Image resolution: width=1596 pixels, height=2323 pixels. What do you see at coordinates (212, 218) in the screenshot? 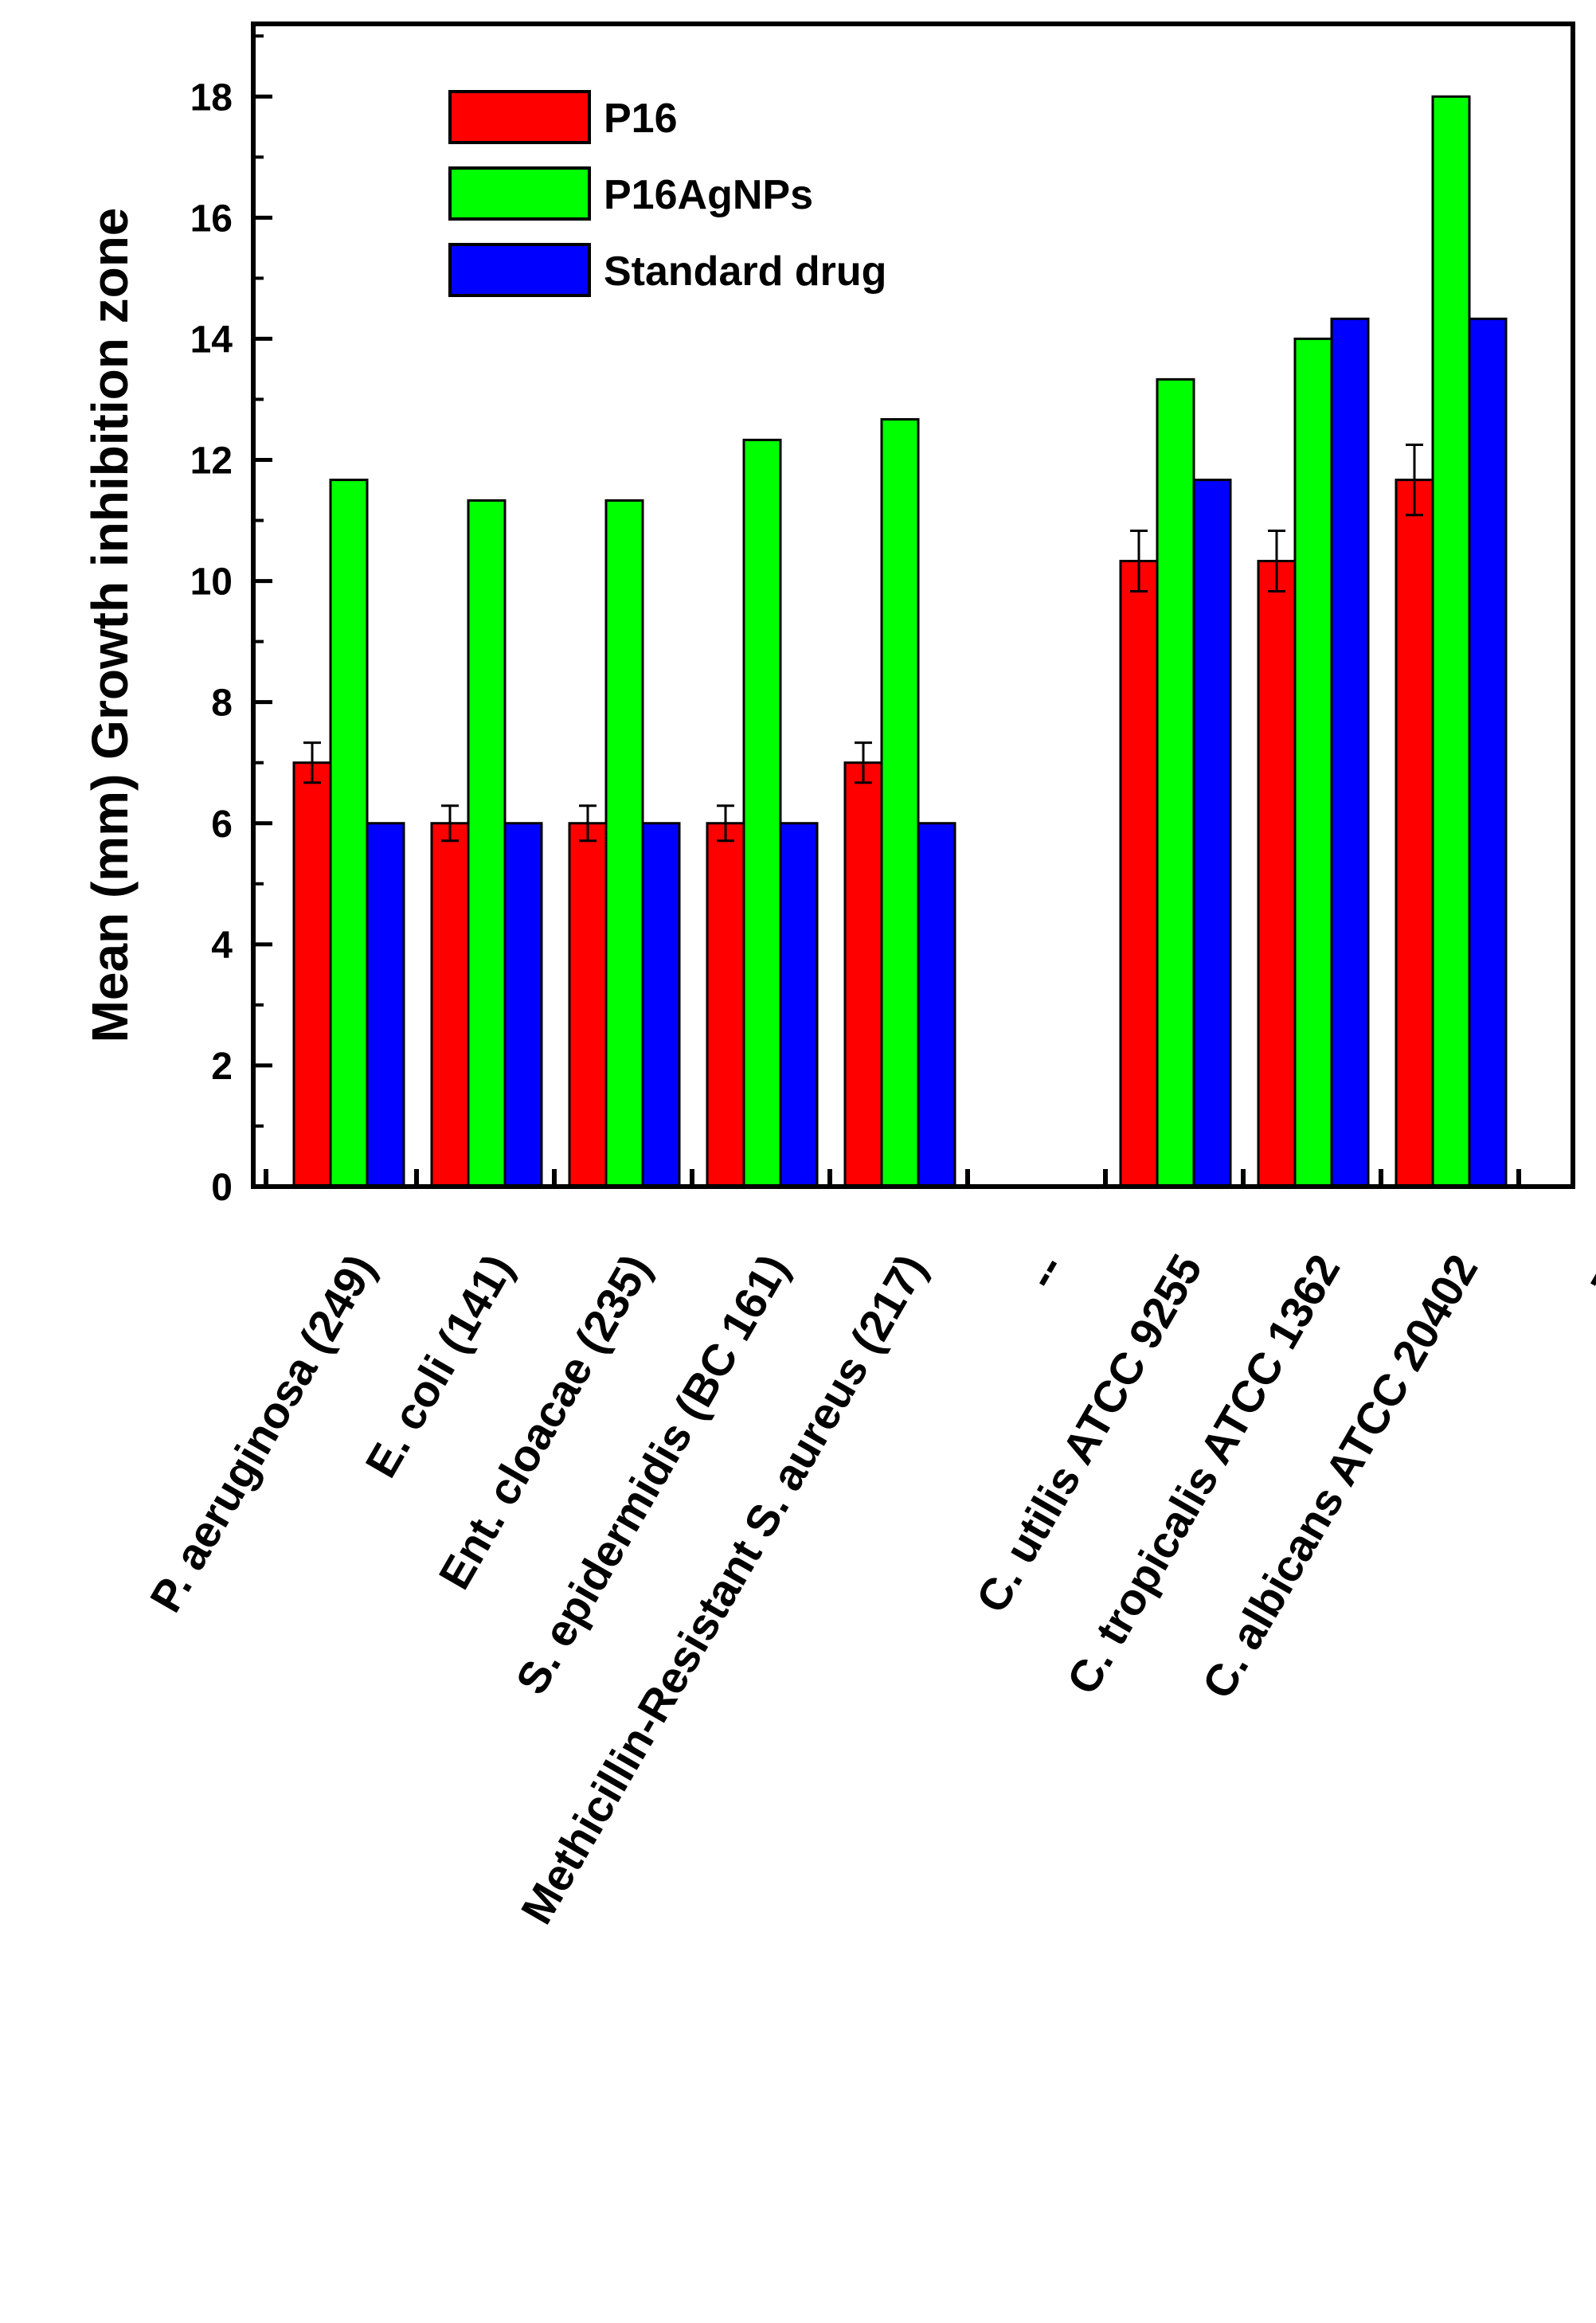
I see `y-tick-label-16: 16` at bounding box center [212, 218].